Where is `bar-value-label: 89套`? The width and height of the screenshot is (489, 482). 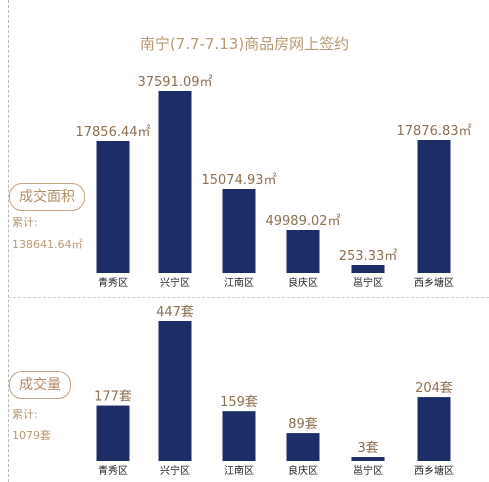 bar-value-label: 89套 is located at coordinates (303, 424).